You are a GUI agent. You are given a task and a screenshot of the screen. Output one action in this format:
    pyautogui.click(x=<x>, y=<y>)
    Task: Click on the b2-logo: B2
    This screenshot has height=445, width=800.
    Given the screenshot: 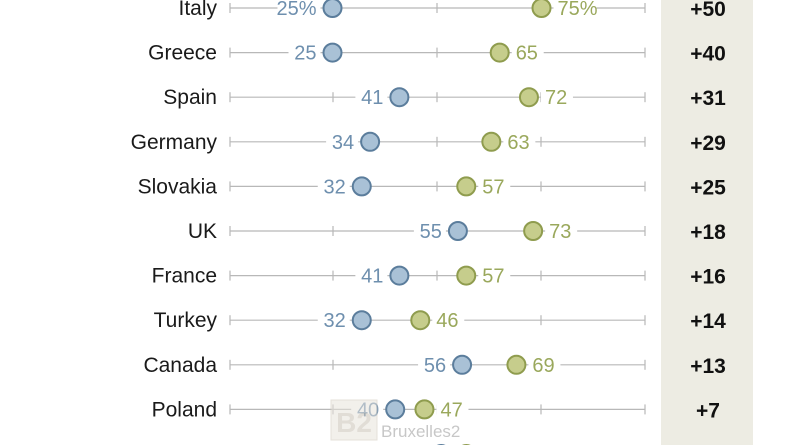 What is the action you would take?
    pyautogui.click(x=354, y=422)
    